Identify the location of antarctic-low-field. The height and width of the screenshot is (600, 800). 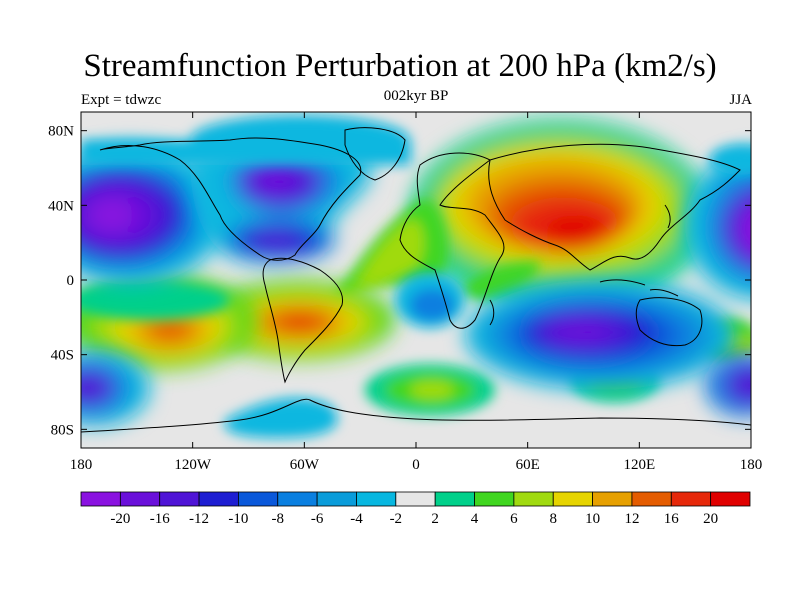
(281, 417).